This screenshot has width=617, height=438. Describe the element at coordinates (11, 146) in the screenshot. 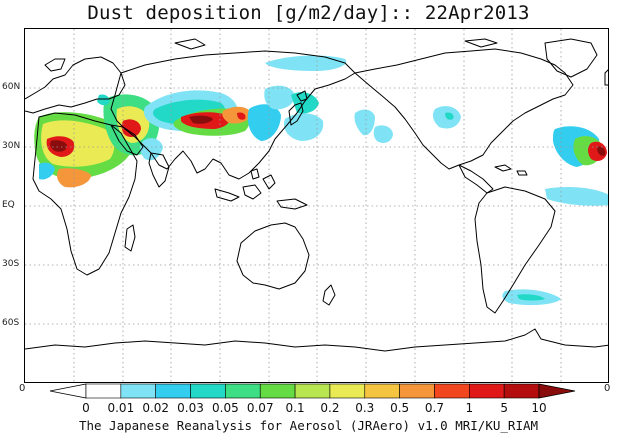

I see `lat-label-30n: 30N` at that location.